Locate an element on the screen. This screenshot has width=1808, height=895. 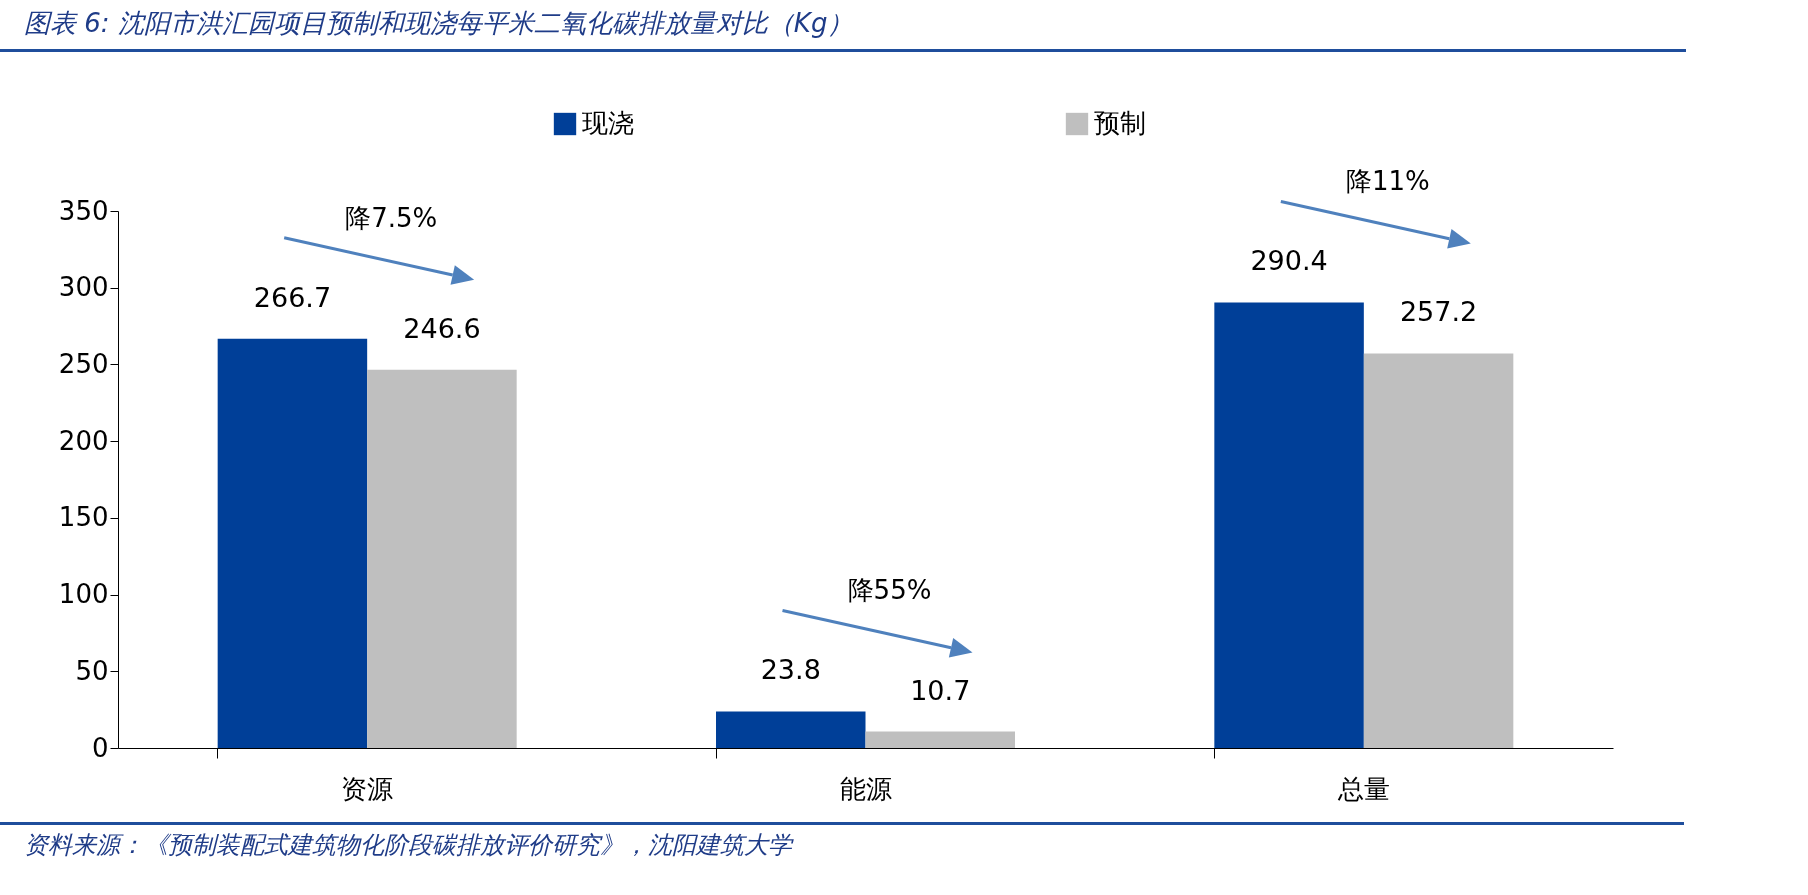
x-tick-label: 能源 is located at coordinates (865, 788).